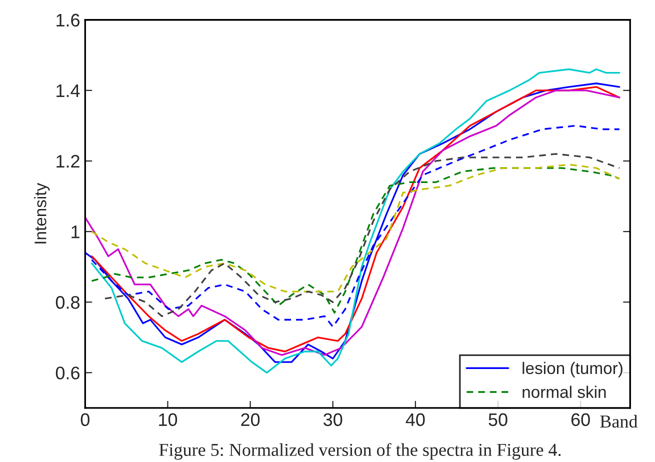  Describe the element at coordinates (498, 419) in the screenshot. I see `x-tick-label: 50` at that location.